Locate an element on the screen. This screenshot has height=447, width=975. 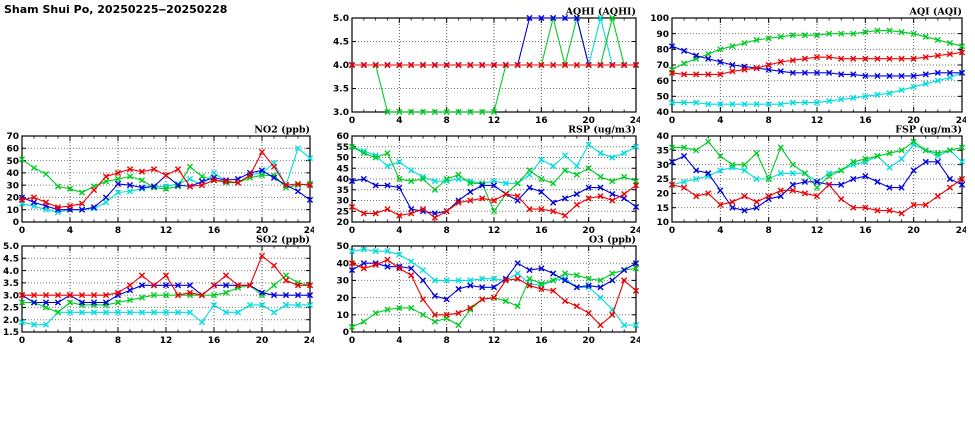
series-aqi-red is located at coordinates (817, 63).